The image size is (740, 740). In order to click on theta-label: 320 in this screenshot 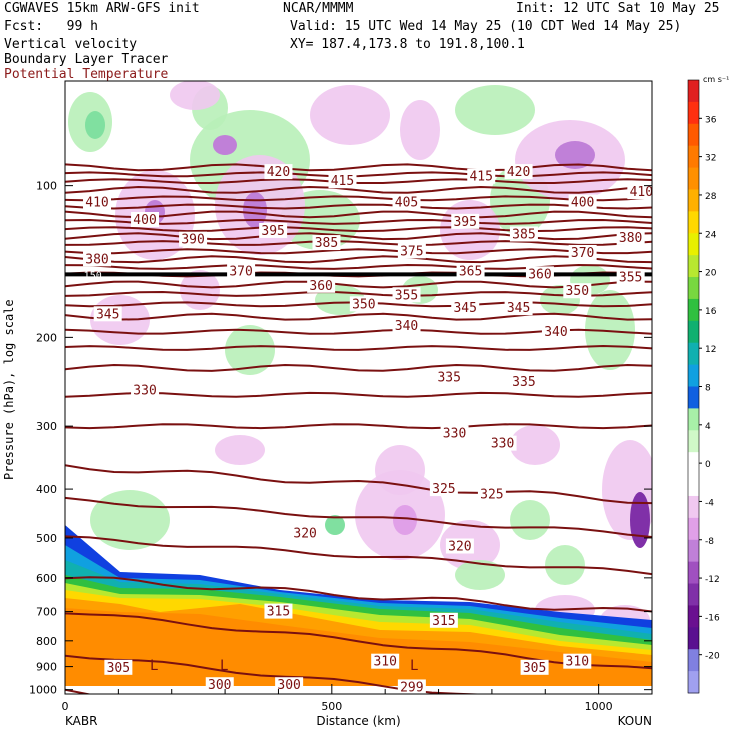, I will do `click(304, 534)`.